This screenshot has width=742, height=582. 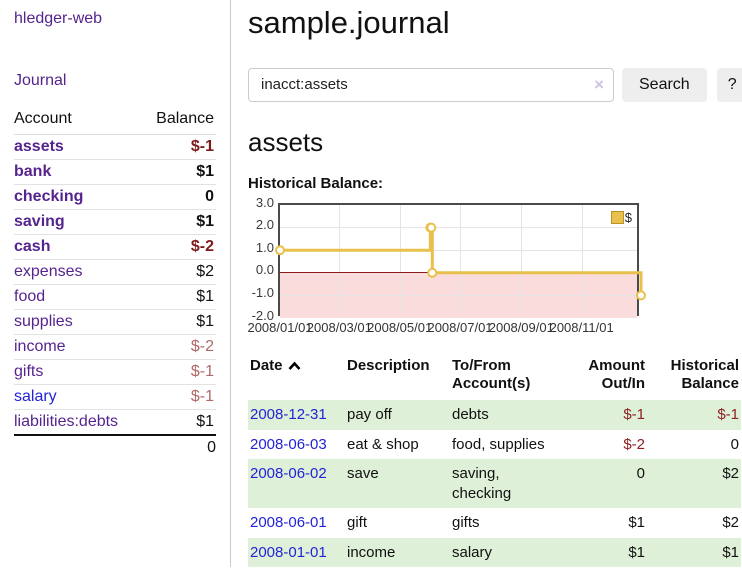 What do you see at coordinates (115, 347) in the screenshot?
I see `account-row: income $-2` at bounding box center [115, 347].